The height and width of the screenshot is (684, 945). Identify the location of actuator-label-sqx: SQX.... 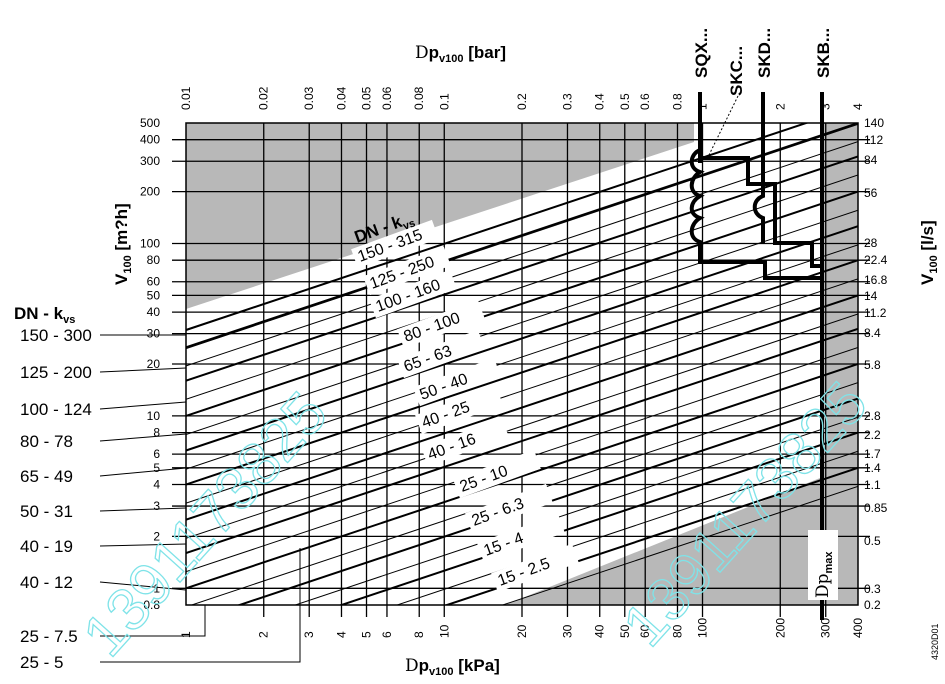
(701, 53).